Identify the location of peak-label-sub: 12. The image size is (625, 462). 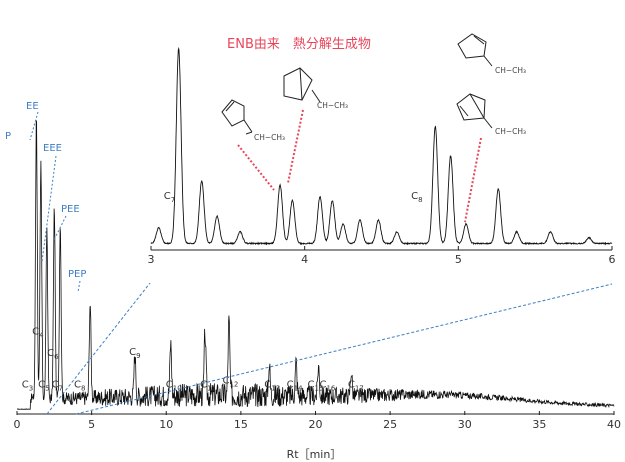
(233, 385).